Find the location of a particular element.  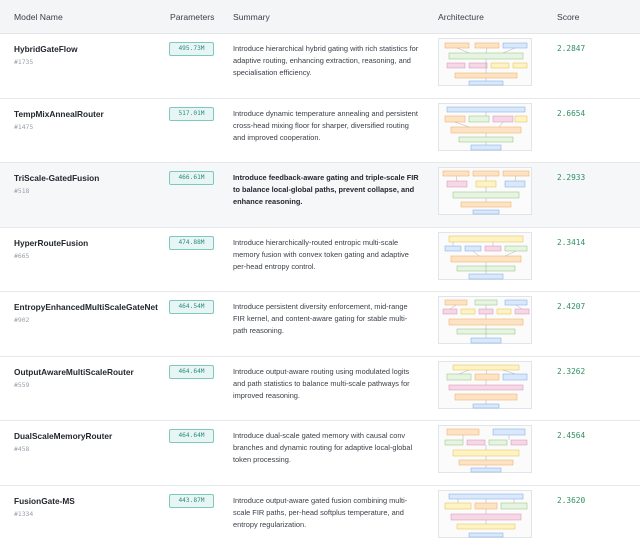

score-value: 2.3414 is located at coordinates (571, 242).